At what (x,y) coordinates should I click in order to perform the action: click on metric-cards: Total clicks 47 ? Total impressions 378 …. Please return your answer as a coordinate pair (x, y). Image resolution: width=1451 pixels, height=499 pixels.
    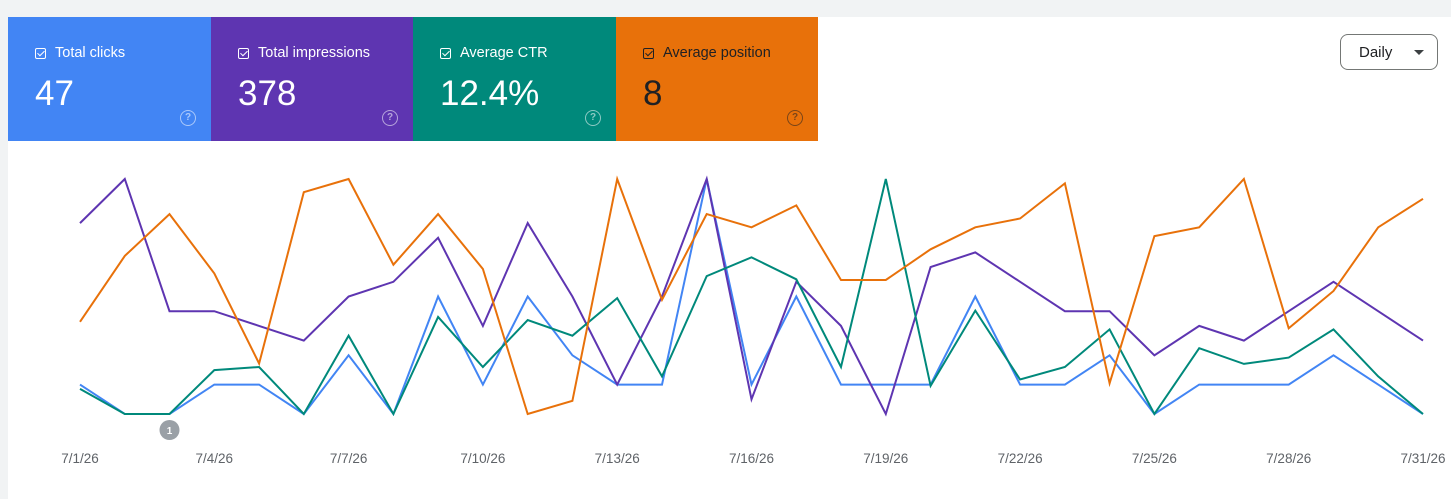
    Looking at the image, I should click on (413, 79).